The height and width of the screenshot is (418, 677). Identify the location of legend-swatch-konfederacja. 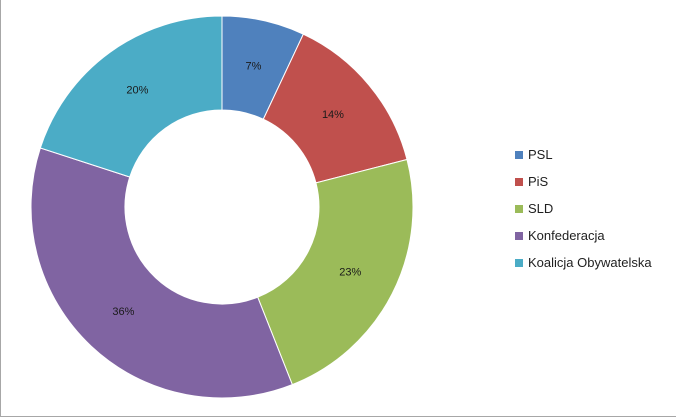
(519, 235).